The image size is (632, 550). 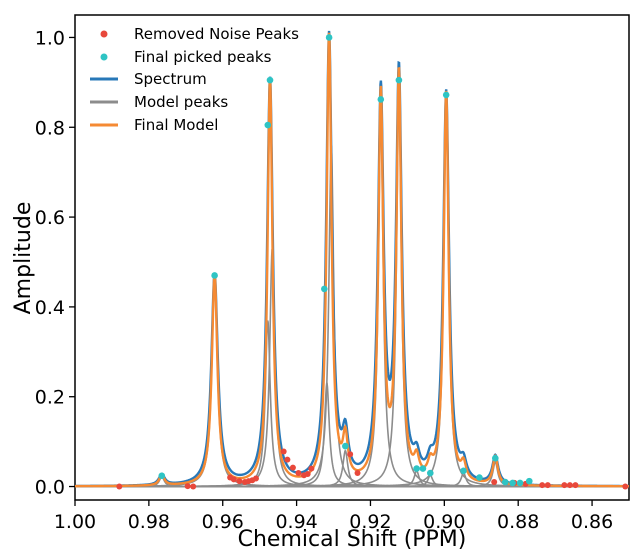 What do you see at coordinates (203, 57) in the screenshot?
I see `legend-label-picked-peaks: Final picked peaks` at bounding box center [203, 57].